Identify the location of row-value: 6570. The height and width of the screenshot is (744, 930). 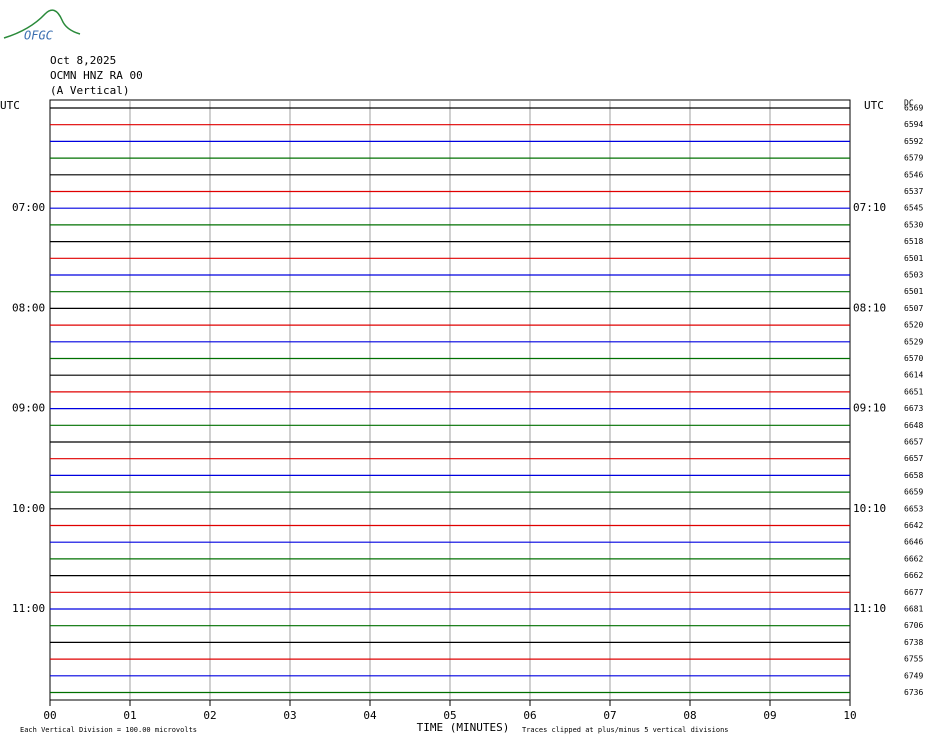
(913, 358).